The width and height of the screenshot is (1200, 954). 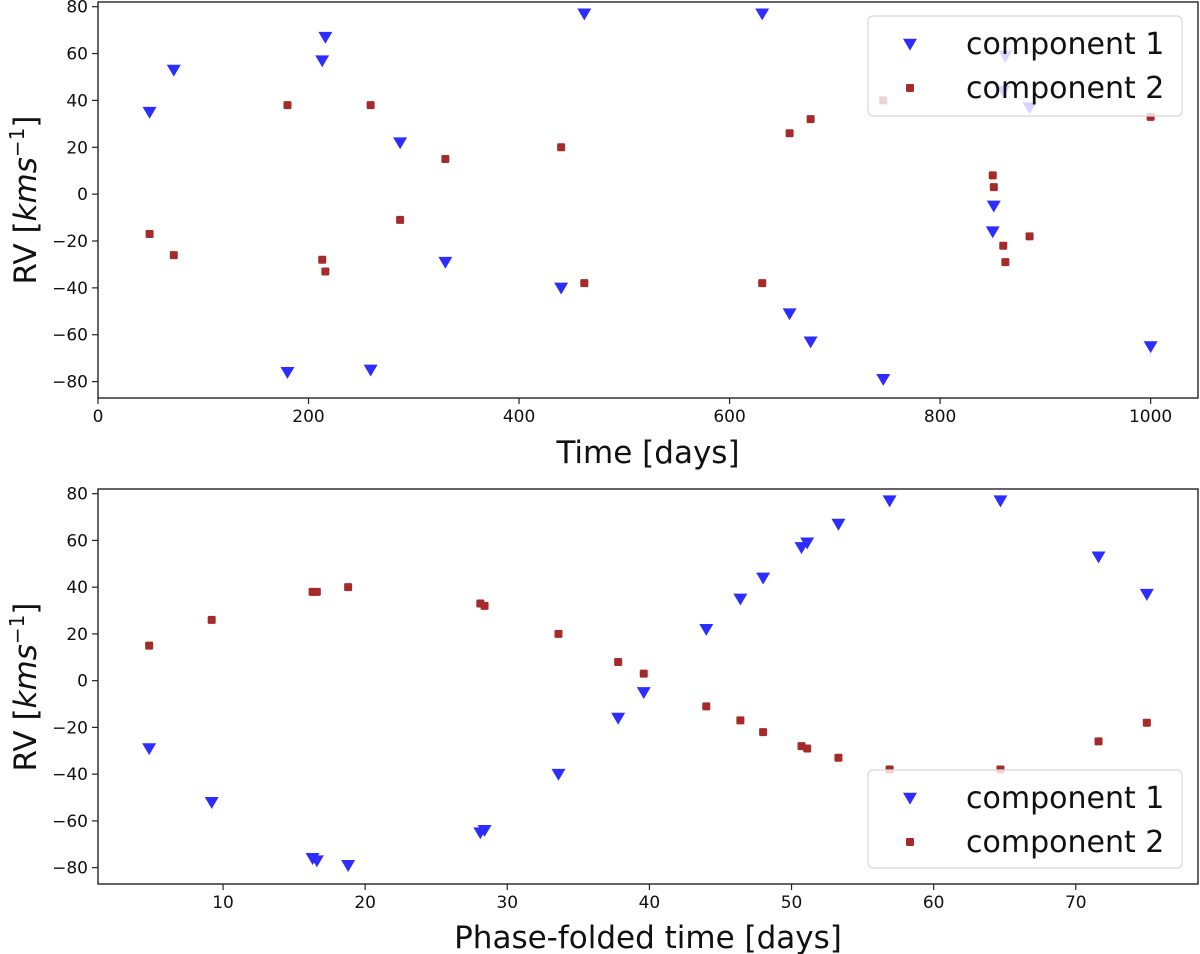 What do you see at coordinates (729, 417) in the screenshot?
I see `x-tick-label: 600` at bounding box center [729, 417].